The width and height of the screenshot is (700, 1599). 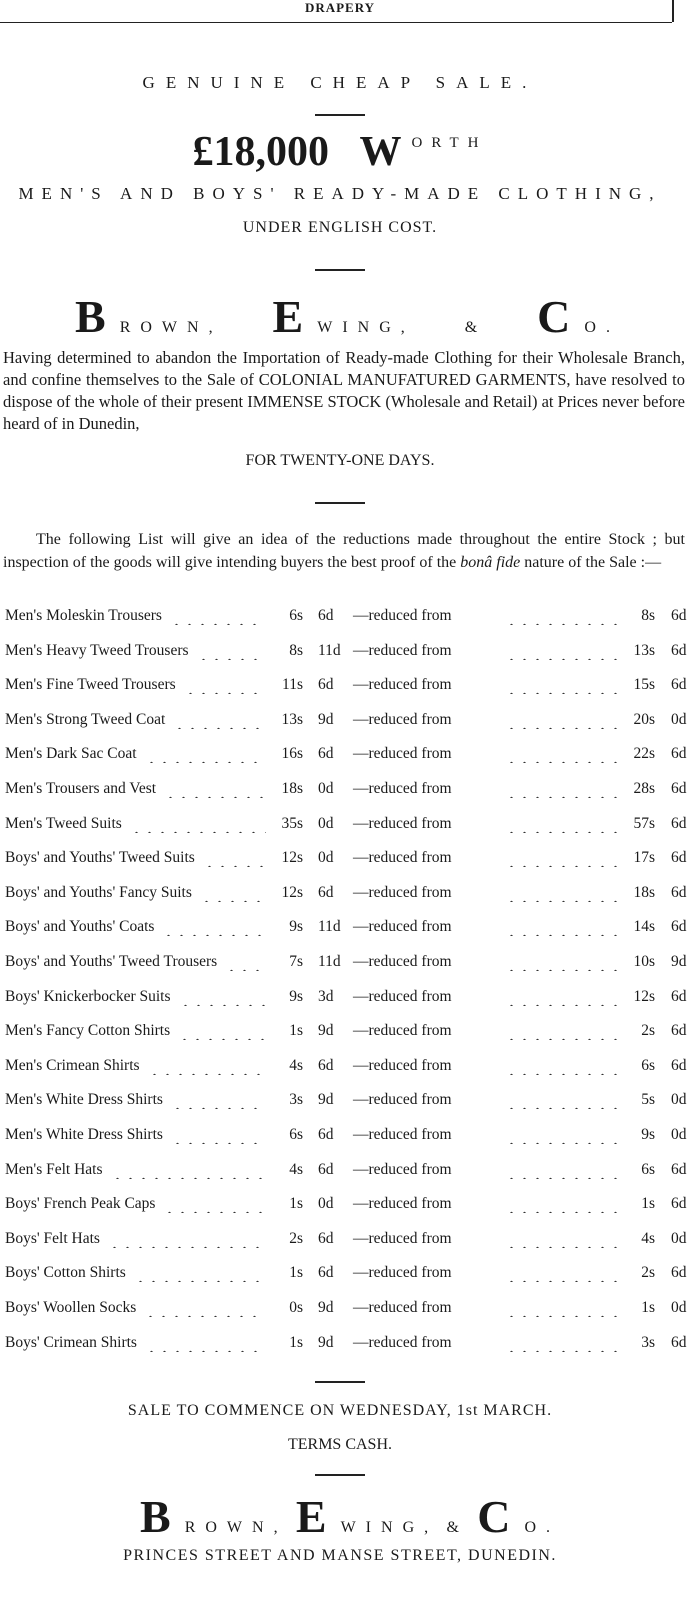 What do you see at coordinates (457, 1527) in the screenshot?
I see `firm-part: &` at bounding box center [457, 1527].